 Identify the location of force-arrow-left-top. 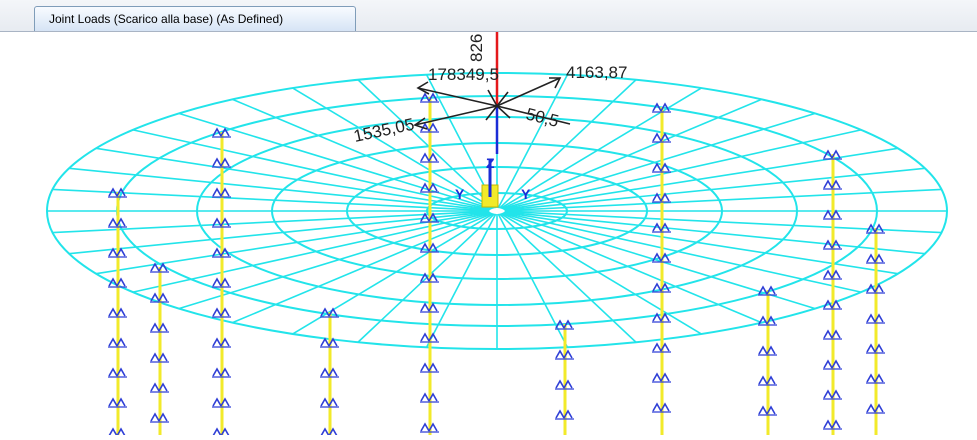
(457, 97).